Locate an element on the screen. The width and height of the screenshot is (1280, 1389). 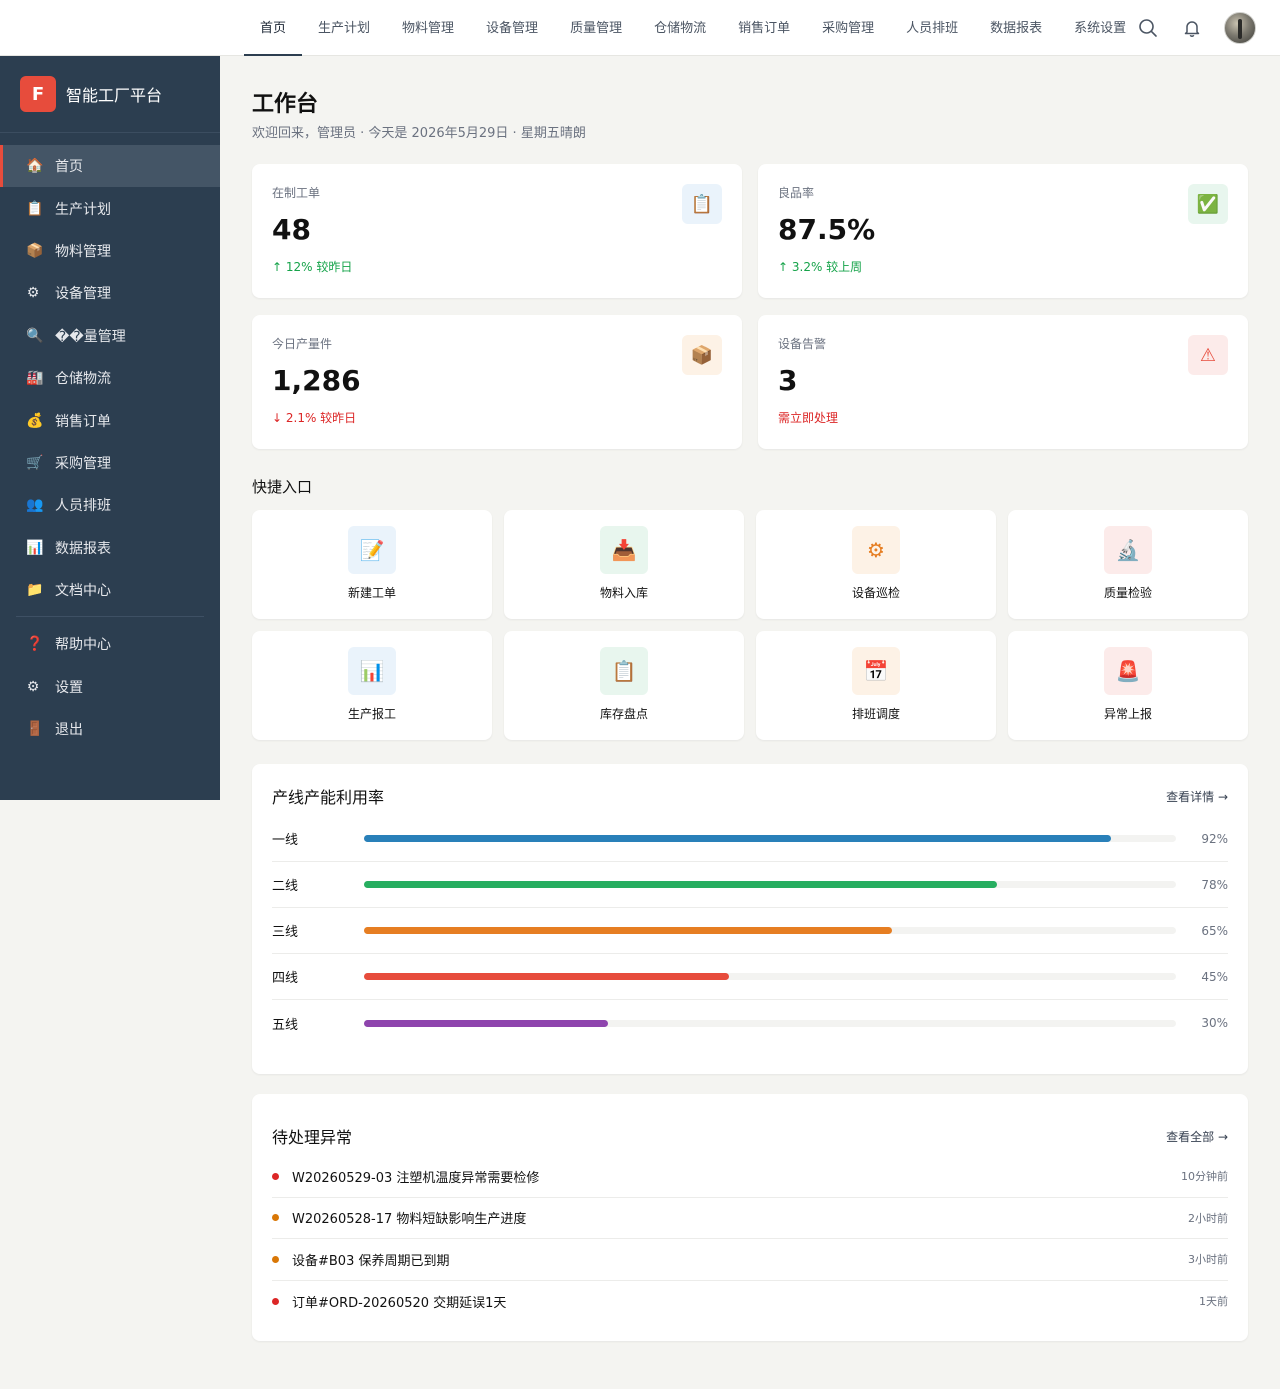
avatar is located at coordinates (1240, 28).